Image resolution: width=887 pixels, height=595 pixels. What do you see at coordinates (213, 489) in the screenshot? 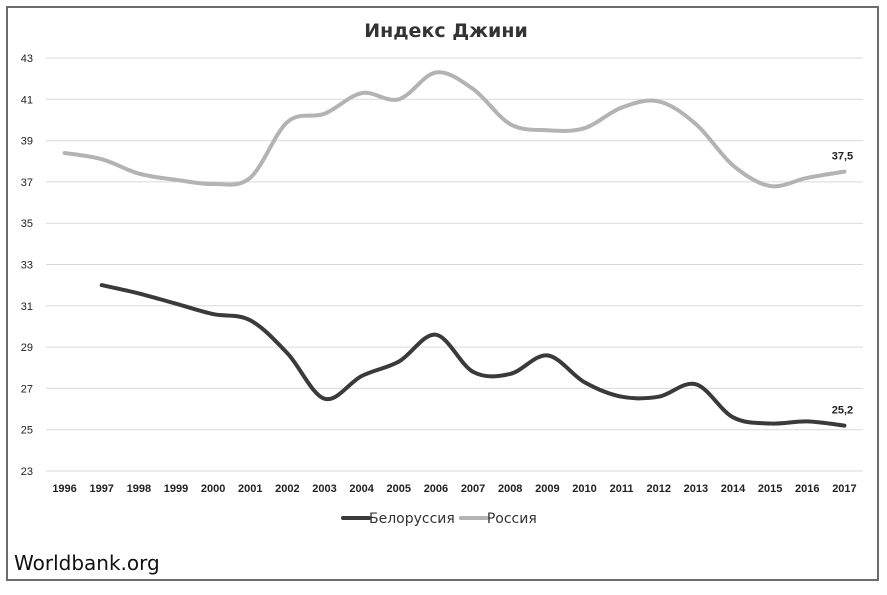
I see `x-tick-label: 2000` at bounding box center [213, 489].